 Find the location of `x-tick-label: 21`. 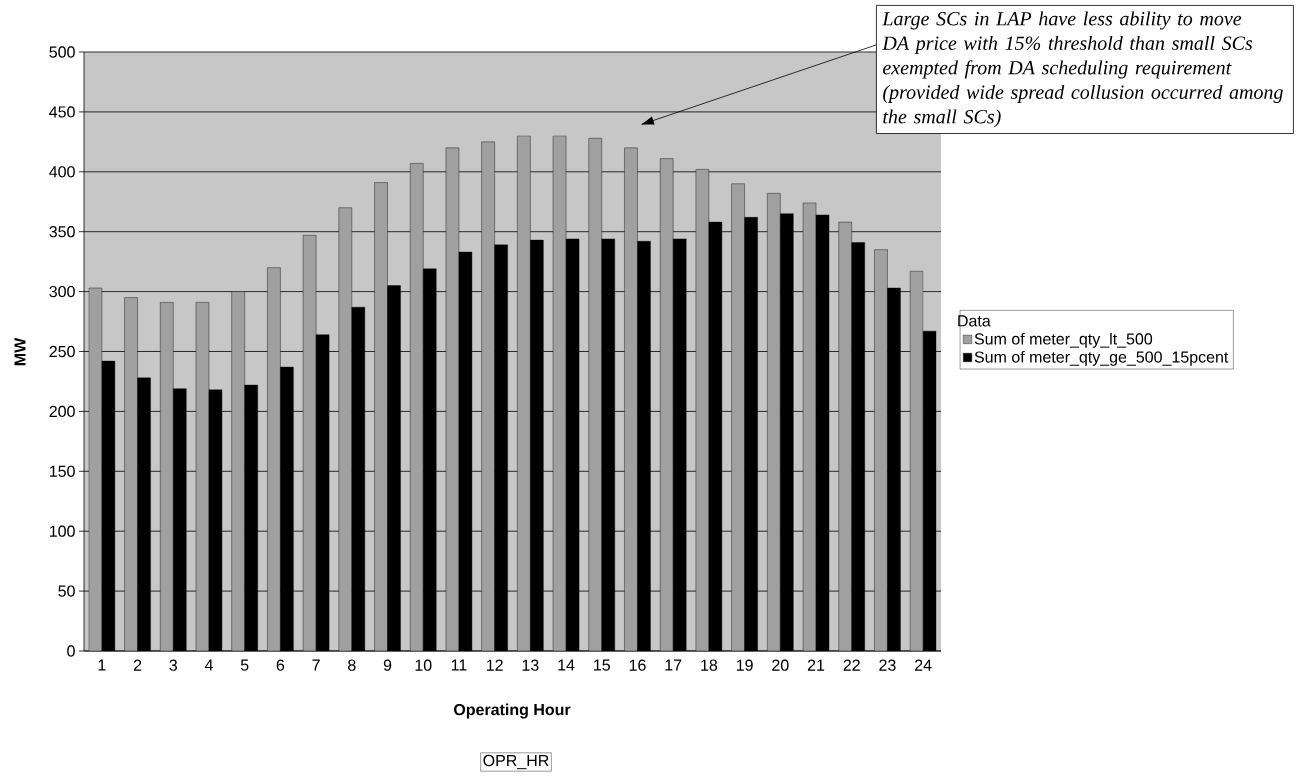

x-tick-label: 21 is located at coordinates (816, 665).